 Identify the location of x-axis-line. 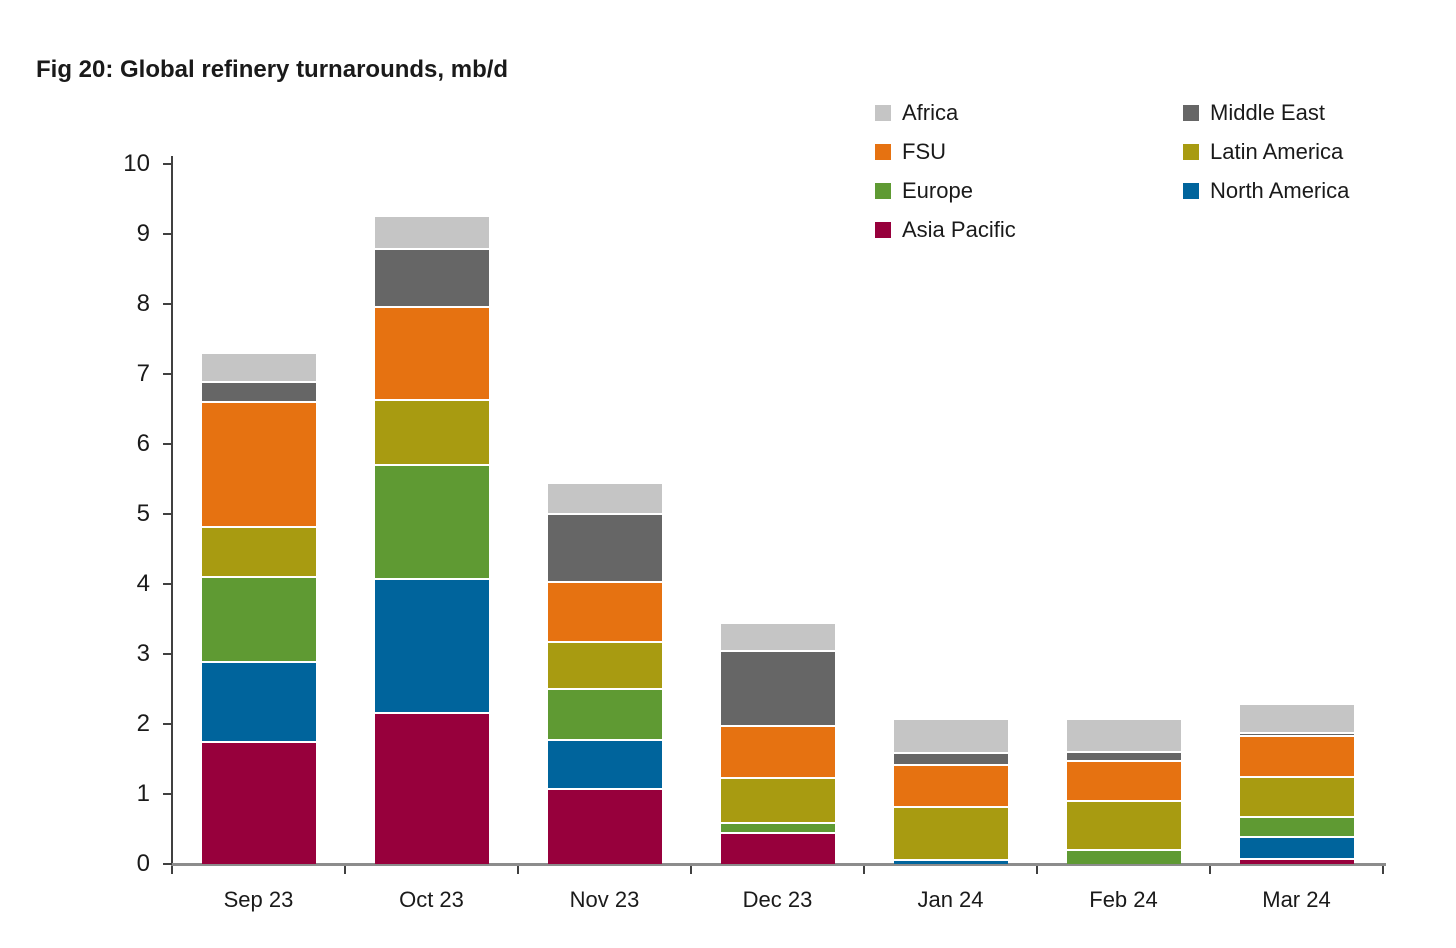
(778, 864).